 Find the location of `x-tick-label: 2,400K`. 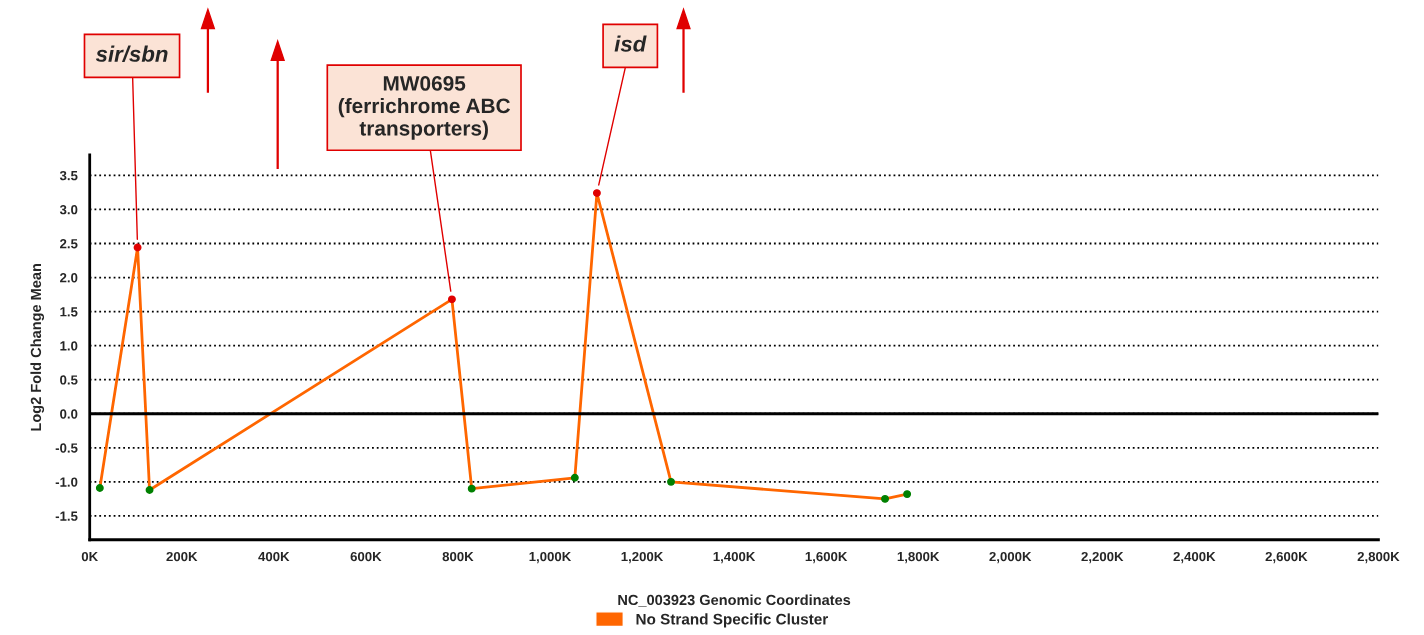

x-tick-label: 2,400K is located at coordinates (1194, 557).